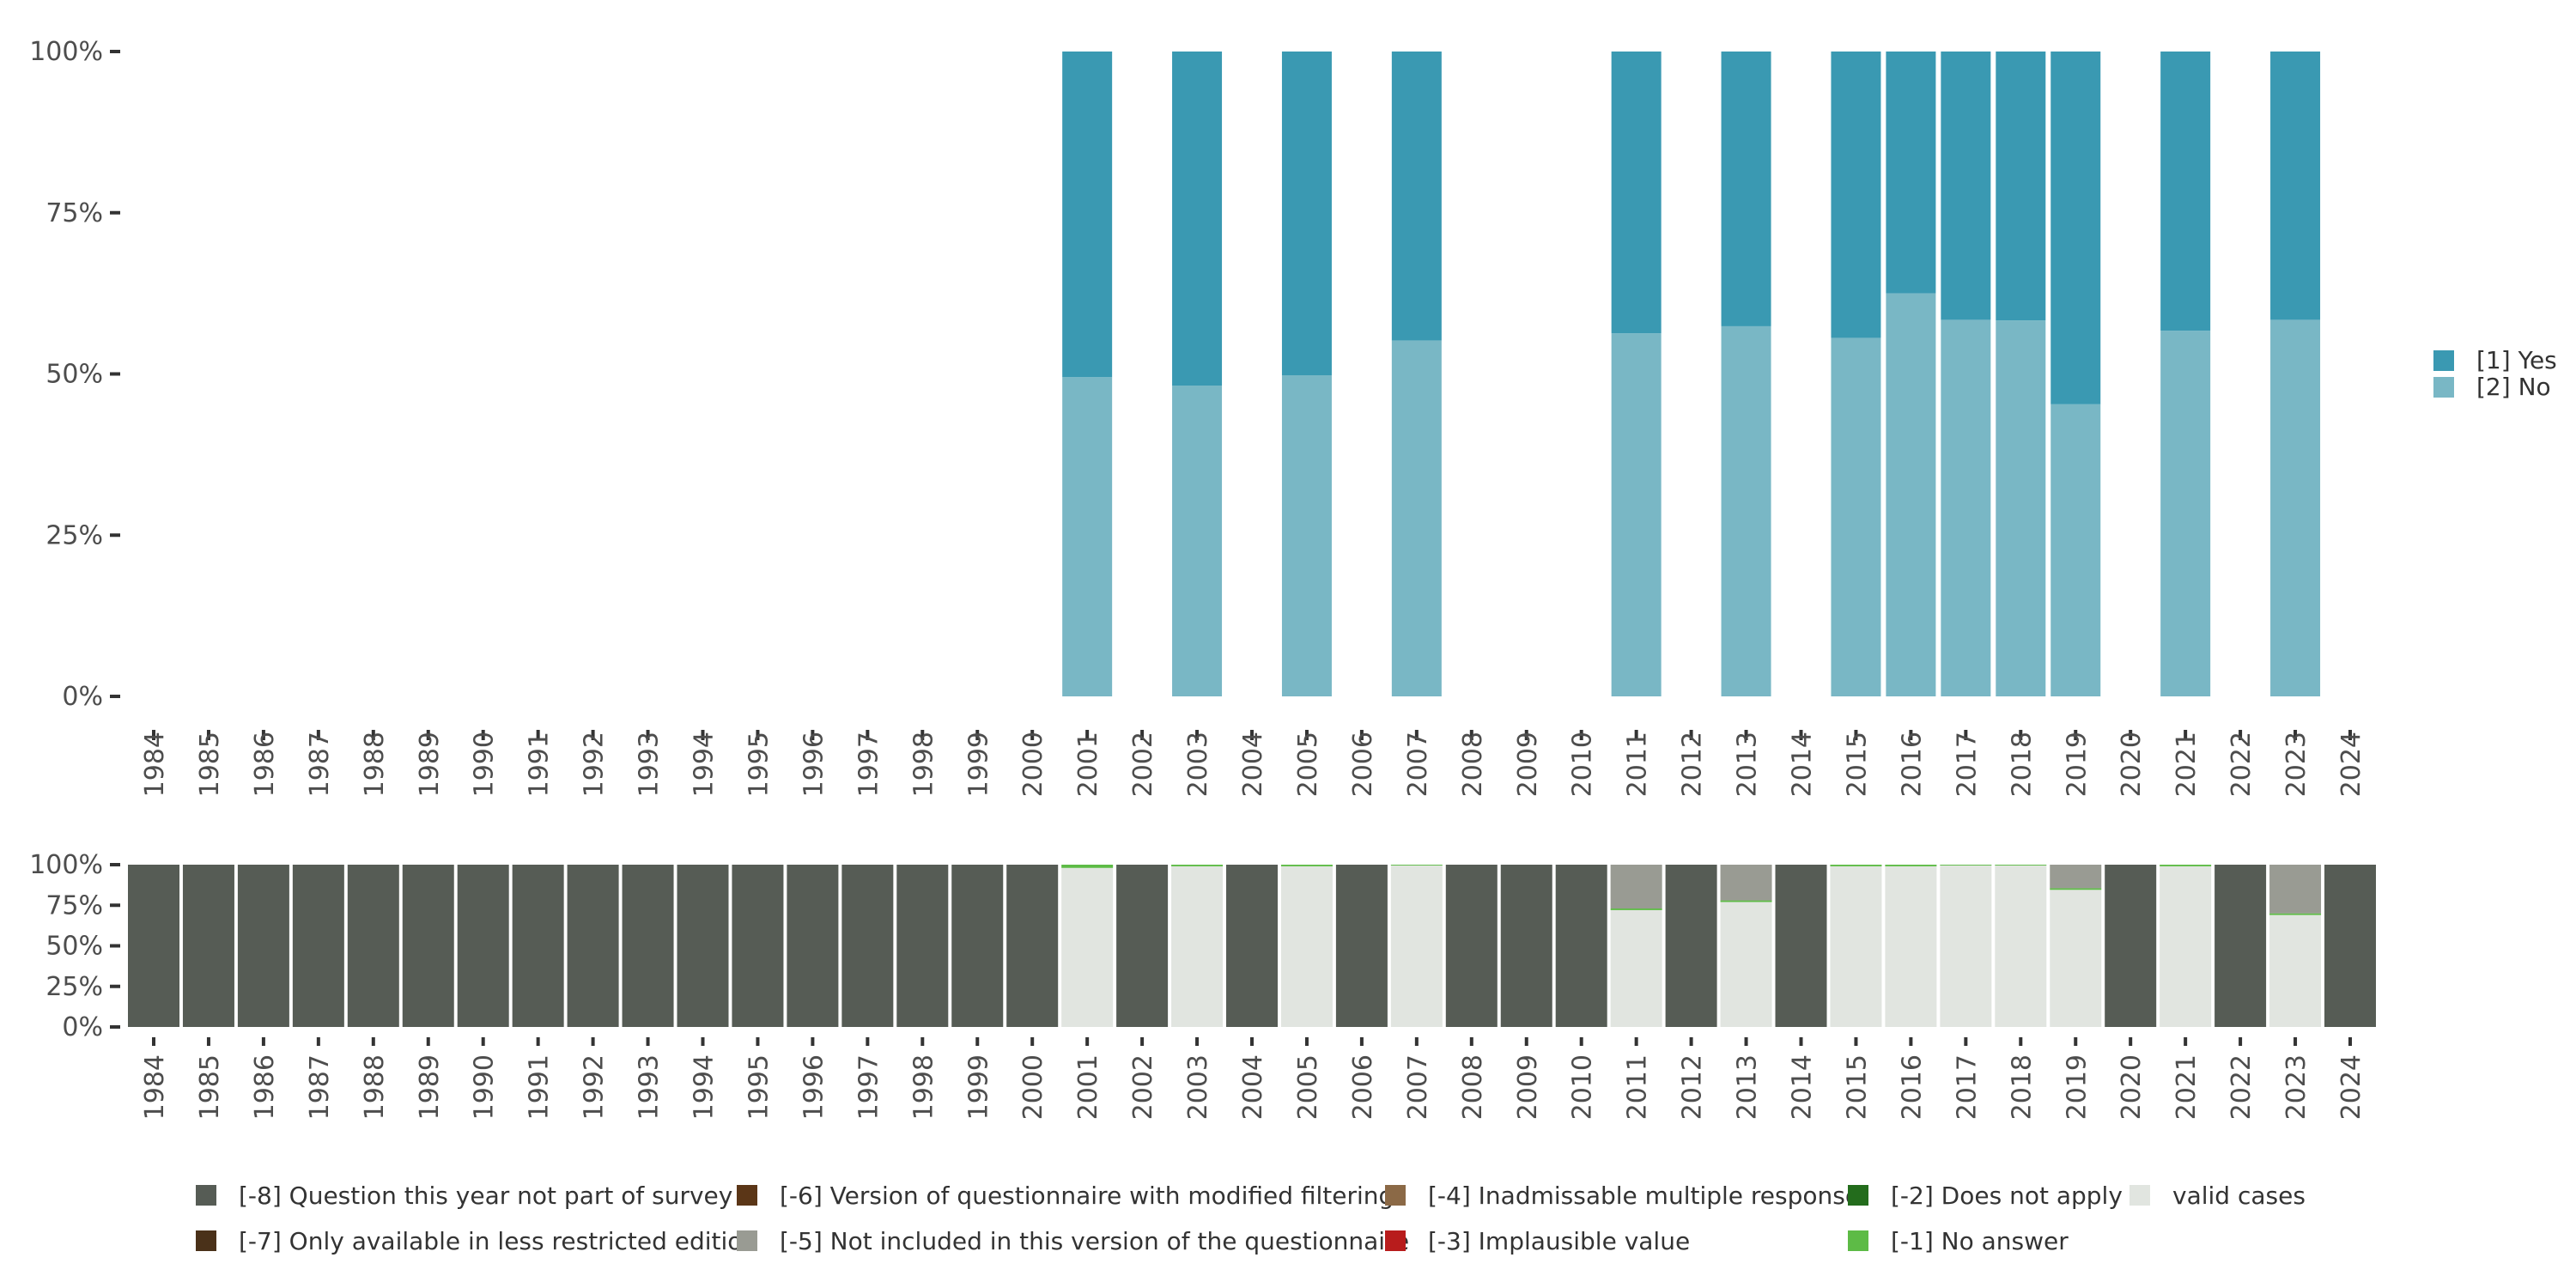 The height and width of the screenshot is (1288, 2576). What do you see at coordinates (1473, 764) in the screenshot?
I see `x-tick-label: 2008` at bounding box center [1473, 764].